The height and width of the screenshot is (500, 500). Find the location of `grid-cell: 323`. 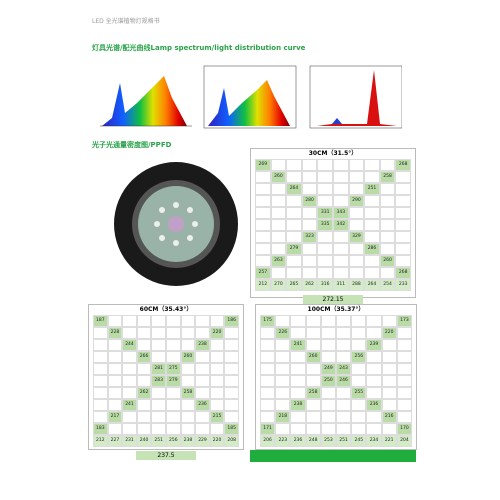

grid-cell: 323 is located at coordinates (309, 237).